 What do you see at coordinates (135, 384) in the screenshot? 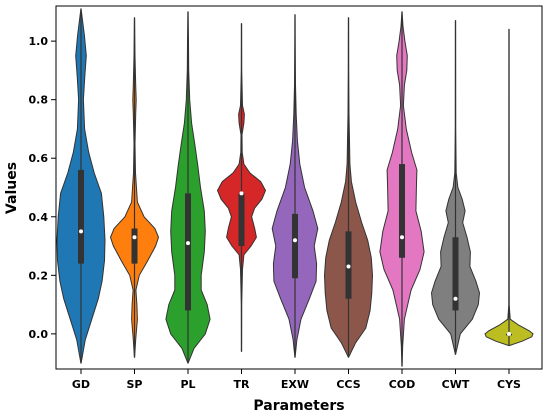
I see `x-tick-label: SP` at bounding box center [135, 384].